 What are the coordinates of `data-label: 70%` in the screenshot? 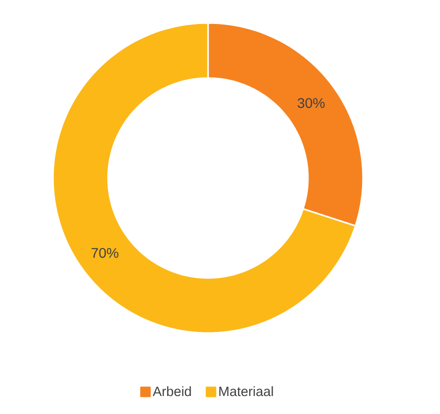 It's located at (105, 253).